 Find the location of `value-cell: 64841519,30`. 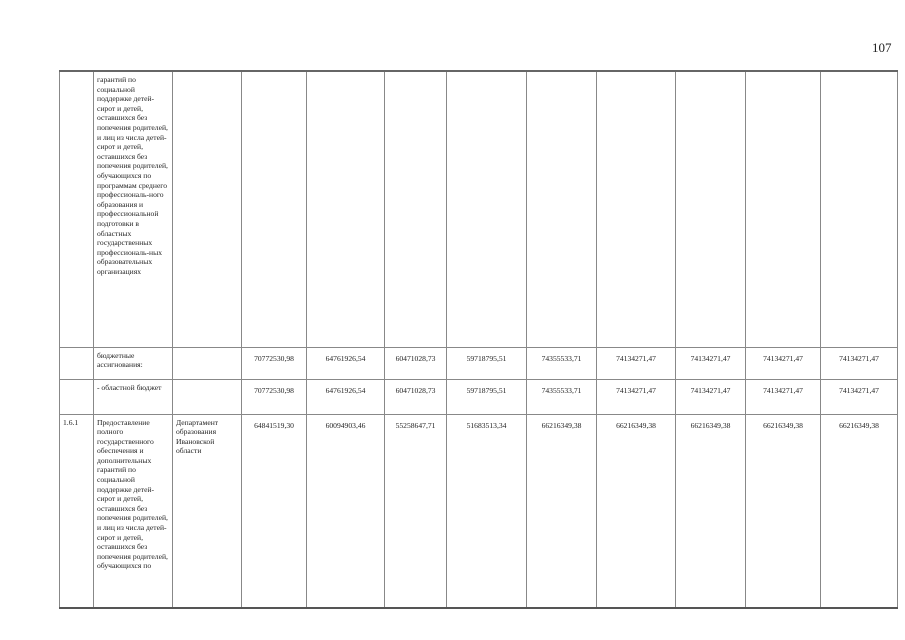

value-cell: 64841519,30 is located at coordinates (274, 511).